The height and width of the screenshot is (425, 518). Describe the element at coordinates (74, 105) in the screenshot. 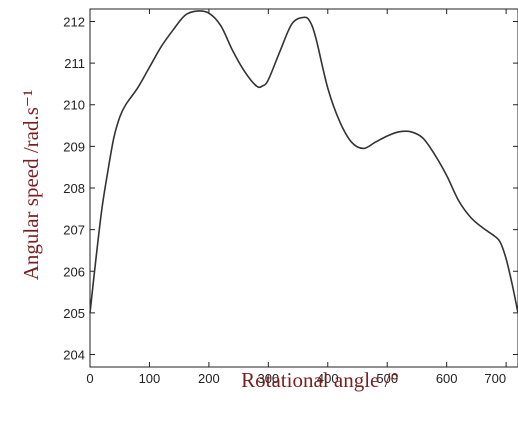

I see `y-tick-label: 210` at that location.